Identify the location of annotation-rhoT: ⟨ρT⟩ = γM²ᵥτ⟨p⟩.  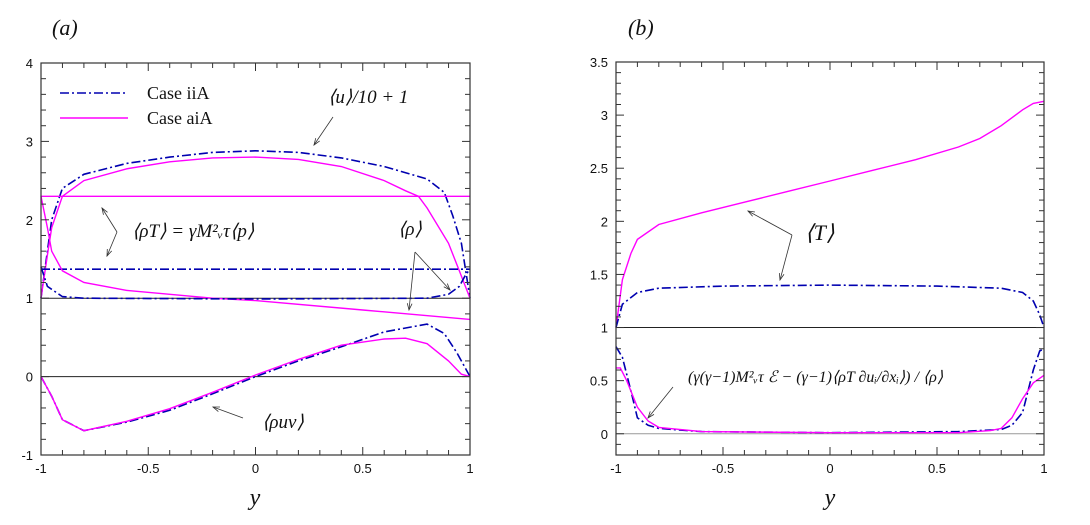
(193, 231).